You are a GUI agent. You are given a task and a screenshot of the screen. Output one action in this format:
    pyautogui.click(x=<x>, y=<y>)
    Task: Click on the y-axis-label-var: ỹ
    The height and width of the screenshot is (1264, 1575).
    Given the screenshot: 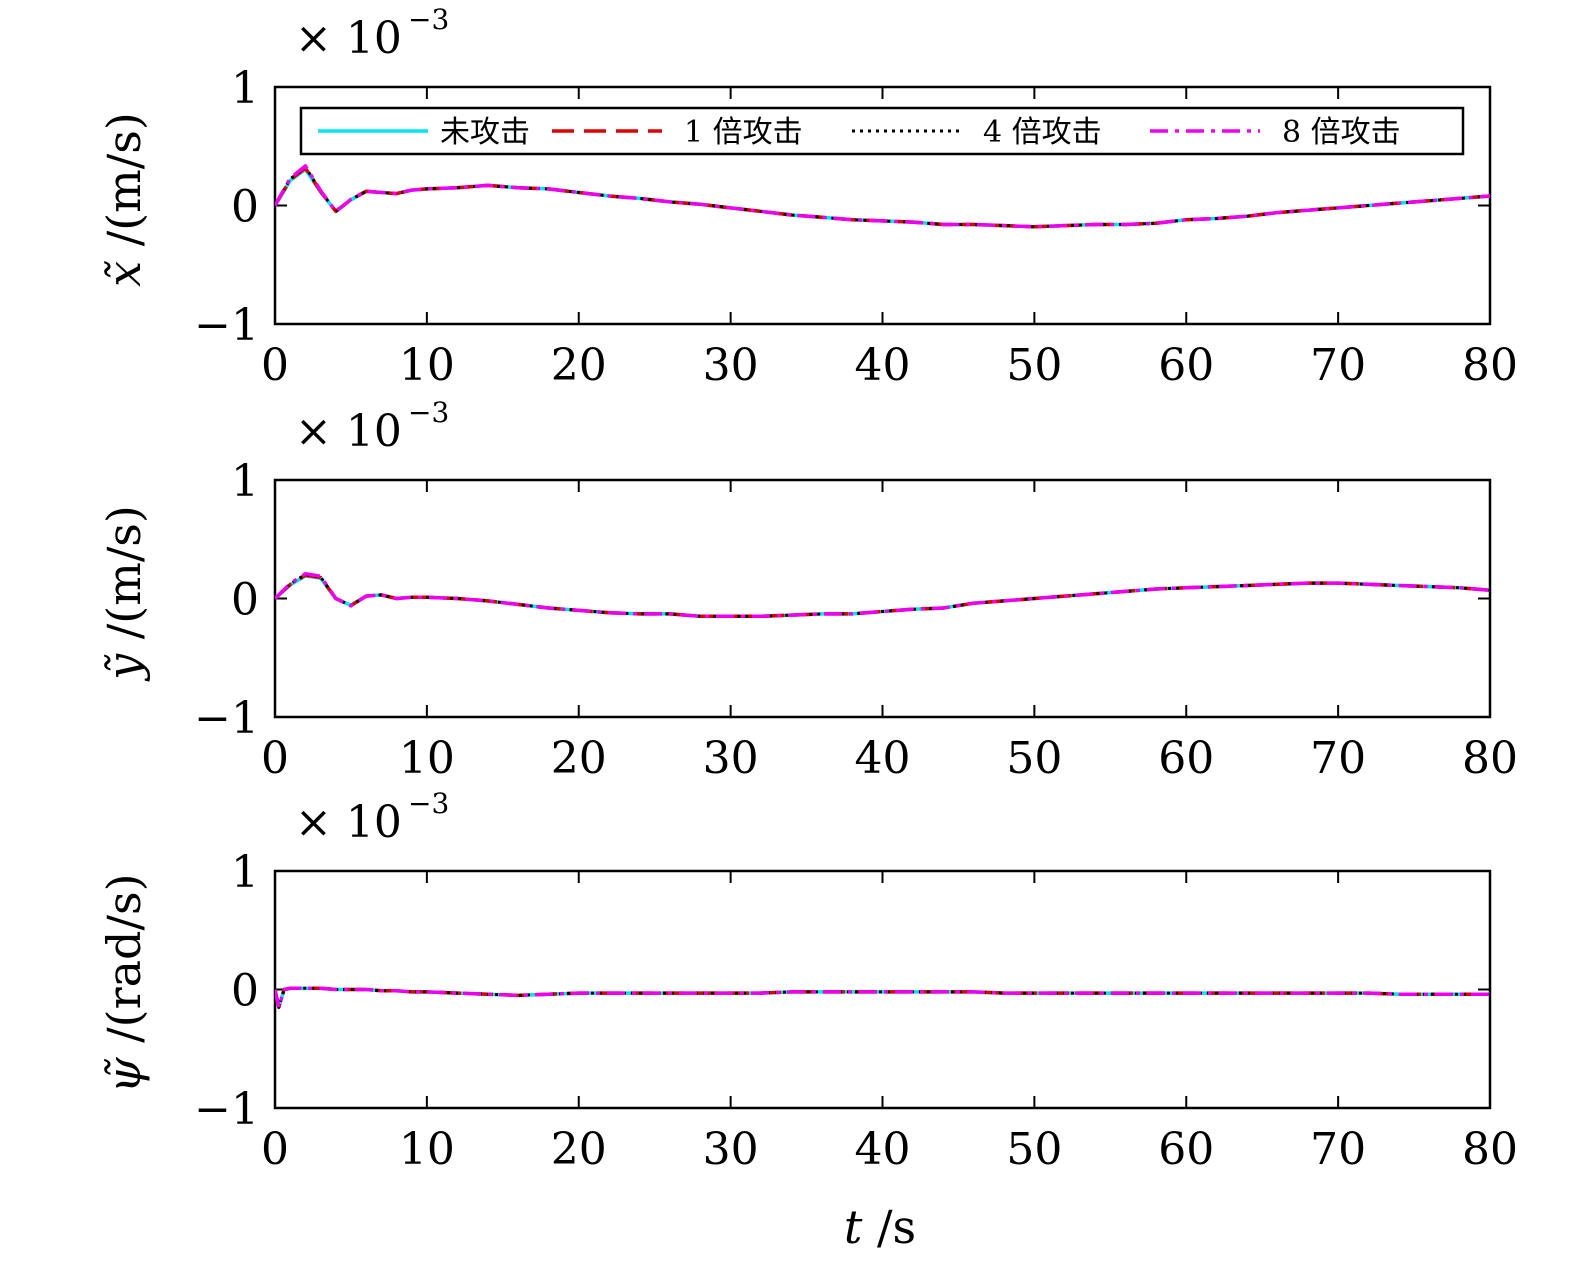 What is the action you would take?
    pyautogui.click(x=124, y=660)
    